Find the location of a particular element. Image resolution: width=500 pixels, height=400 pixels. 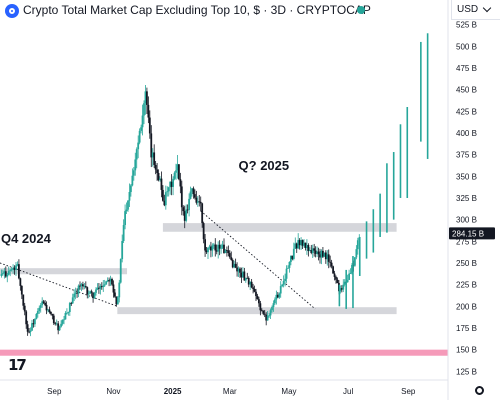

x-tick-label: Sep is located at coordinates (54, 391).